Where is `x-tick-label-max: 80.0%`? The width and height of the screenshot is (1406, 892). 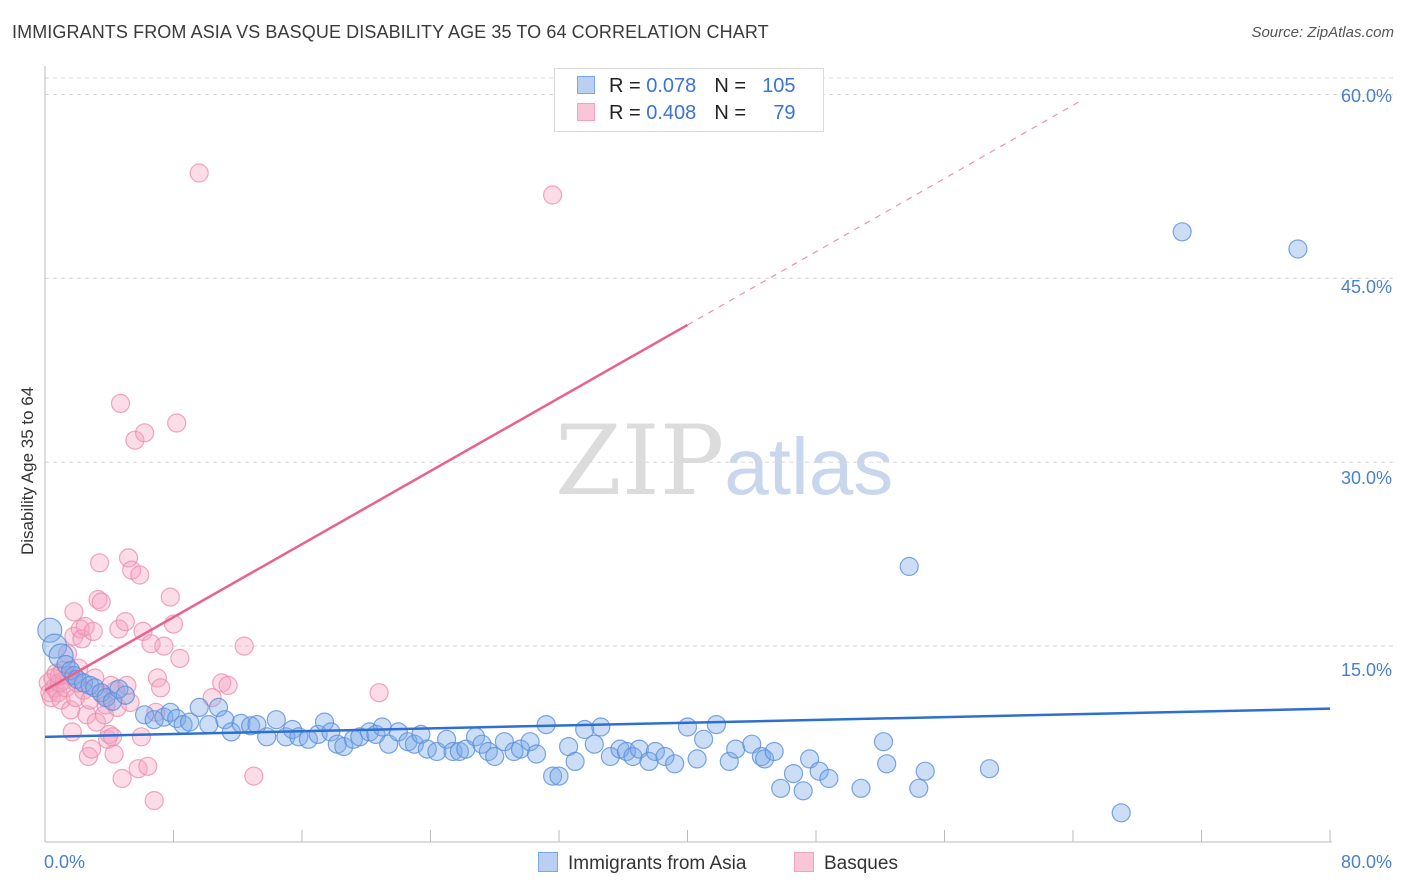 x-tick-label-max: 80.0% is located at coordinates (1366, 862).